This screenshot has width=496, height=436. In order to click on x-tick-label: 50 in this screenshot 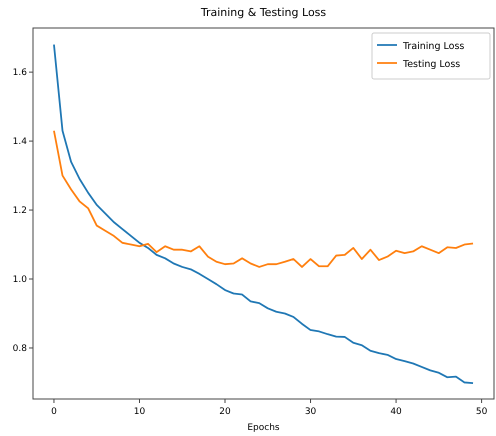, I will do `click(482, 412)`.